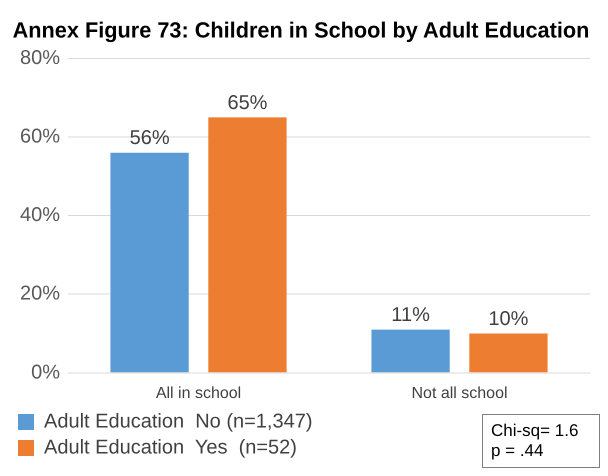 The width and height of the screenshot is (608, 476). Describe the element at coordinates (508, 319) in the screenshot. I see `data-label: 10%` at that location.